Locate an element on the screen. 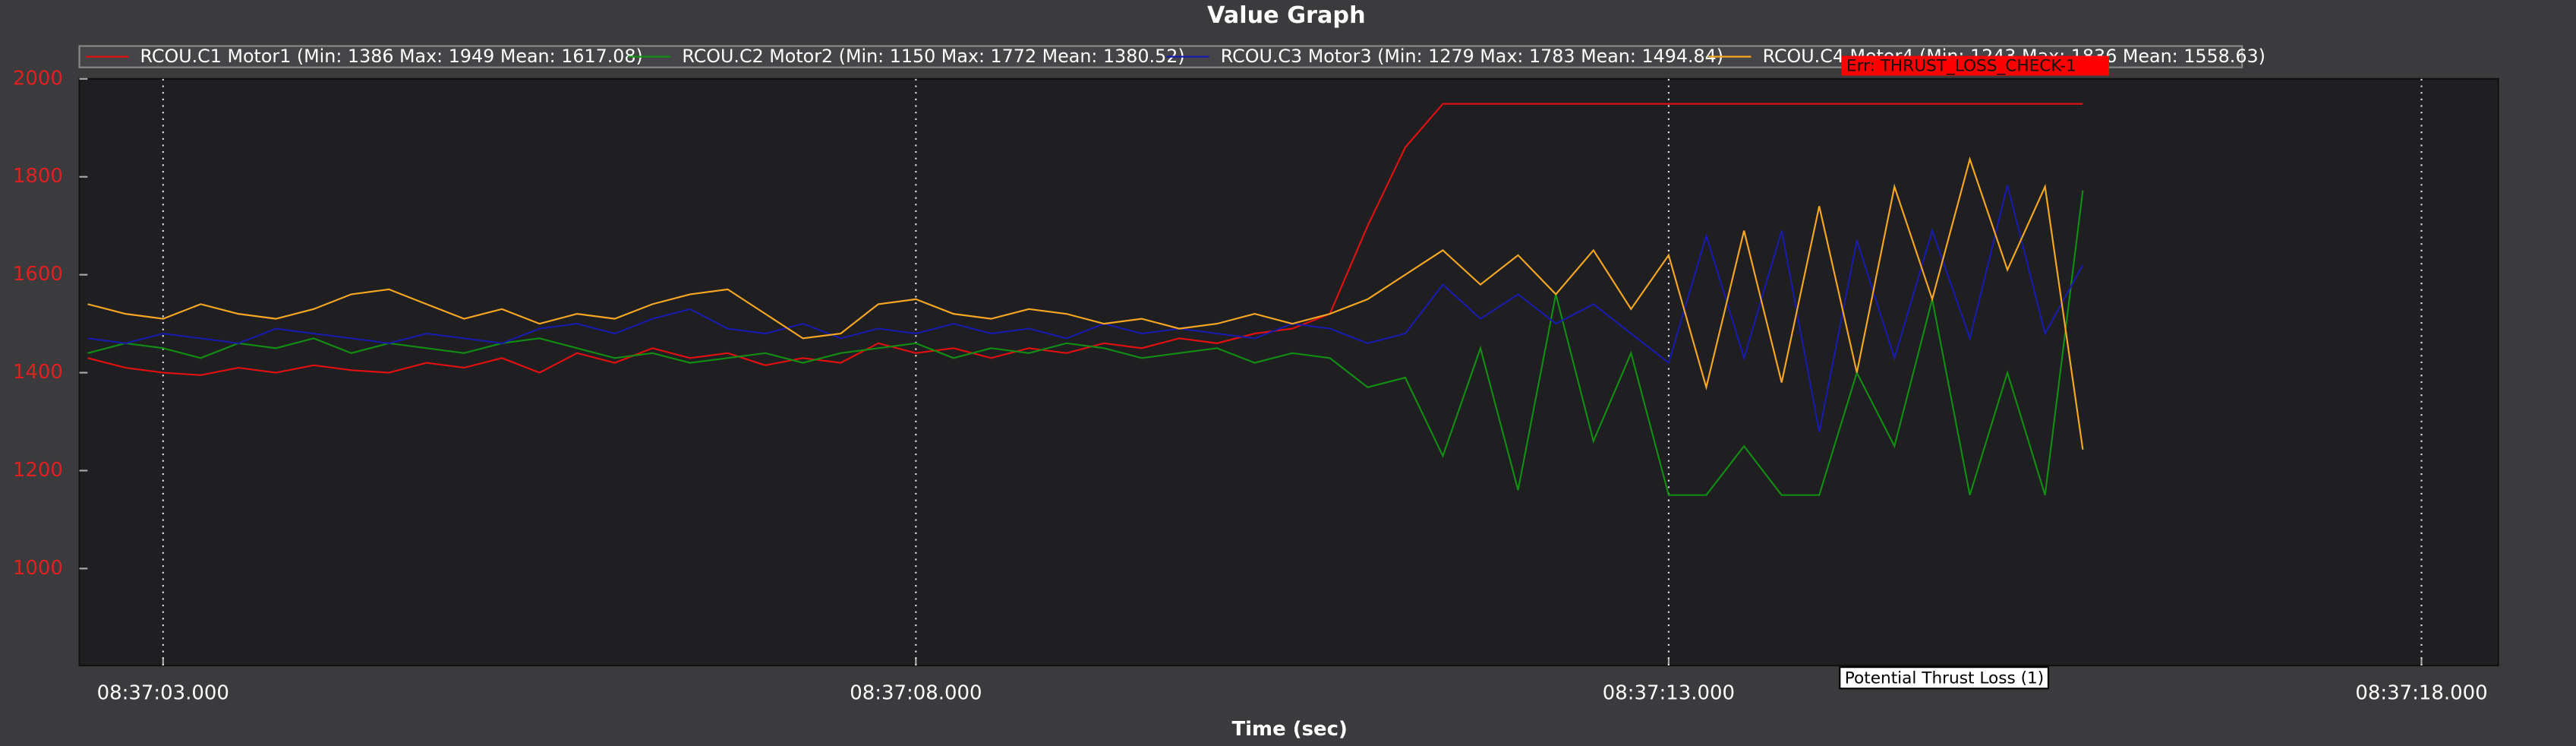  y-tick-label: 1600 is located at coordinates (38, 274).